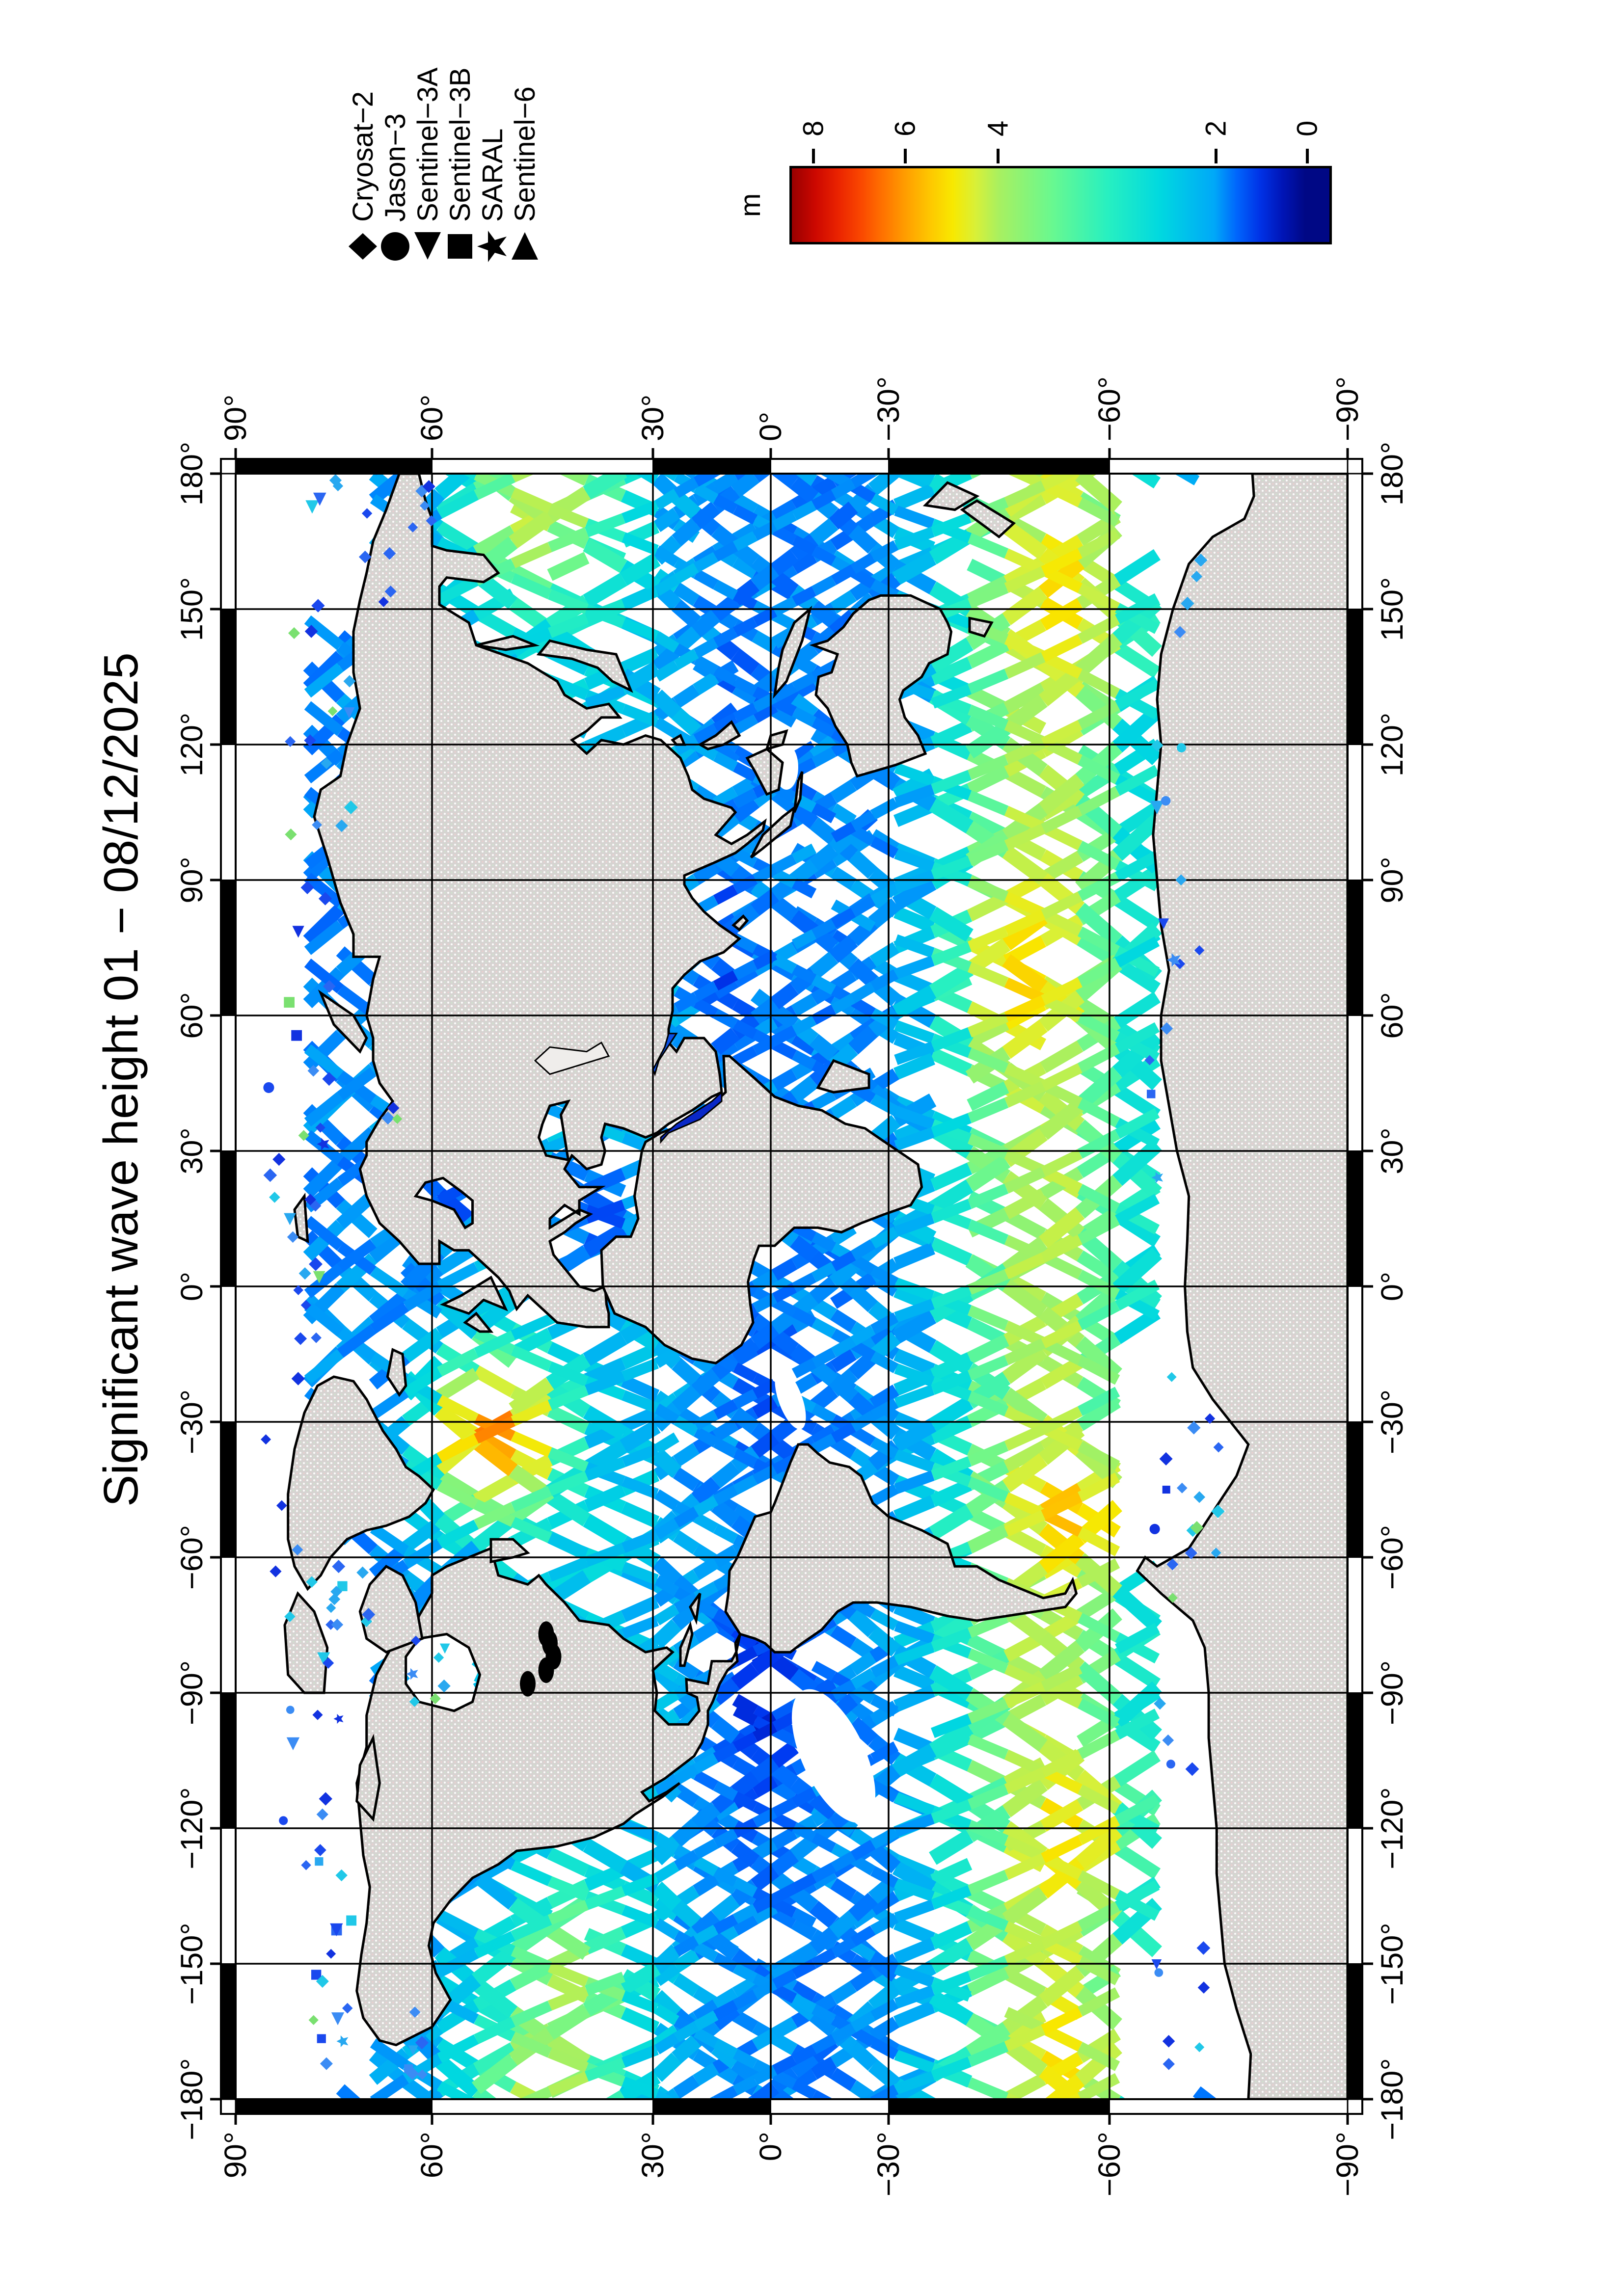  What do you see at coordinates (492, 196) in the screenshot?
I see `legend-item: SARAL` at bounding box center [492, 196].